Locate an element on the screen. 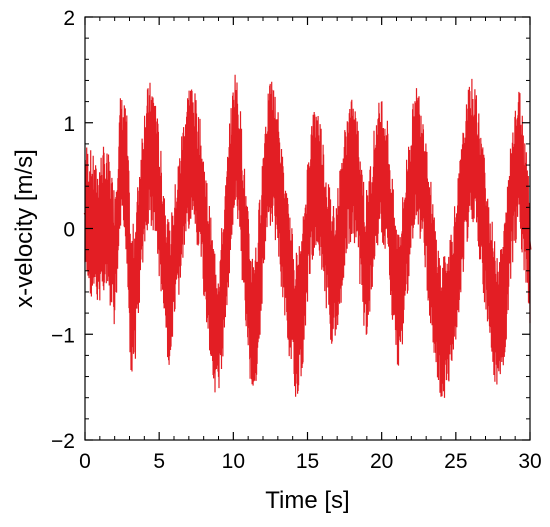 The width and height of the screenshot is (550, 527). x-tick-label: 10 is located at coordinates (233, 461).